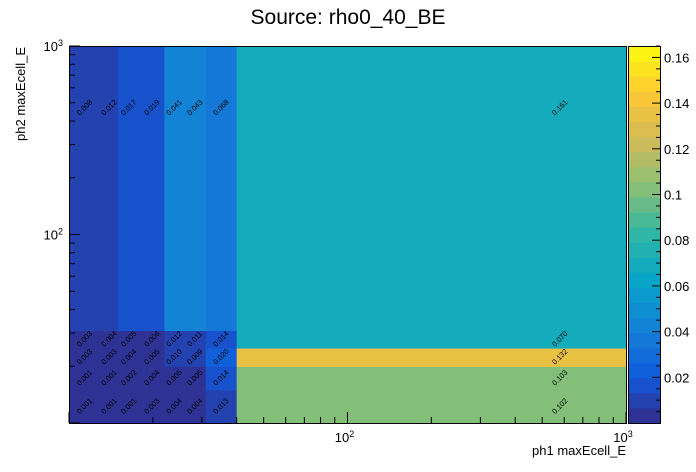 The height and width of the screenshot is (472, 696). I want to click on x-tick-label: 10³, so click(622, 437).